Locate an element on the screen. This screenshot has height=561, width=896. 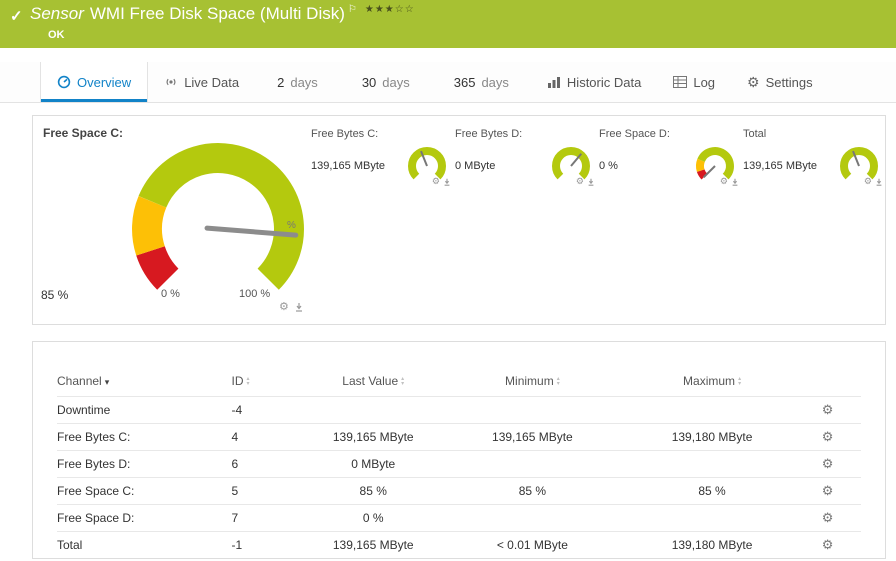
gauge-needle is located at coordinates (251, 231).